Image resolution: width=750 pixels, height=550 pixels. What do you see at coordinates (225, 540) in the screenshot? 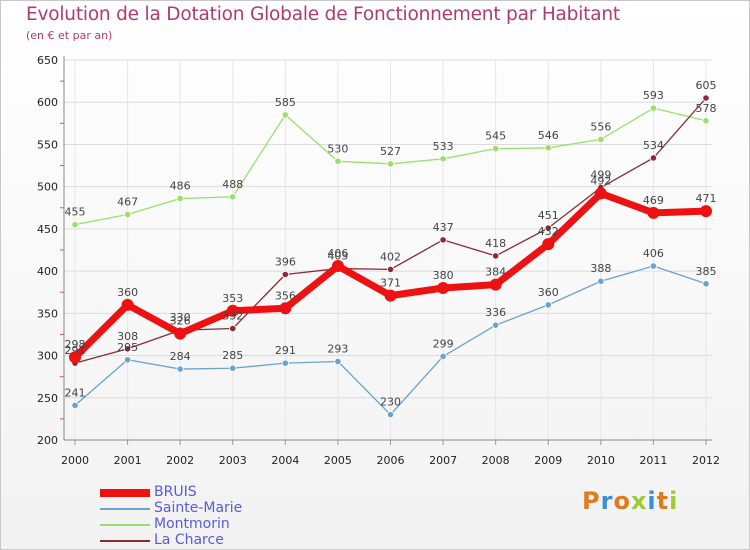
I see `legend-item-la-charce: La Charce` at bounding box center [225, 540].